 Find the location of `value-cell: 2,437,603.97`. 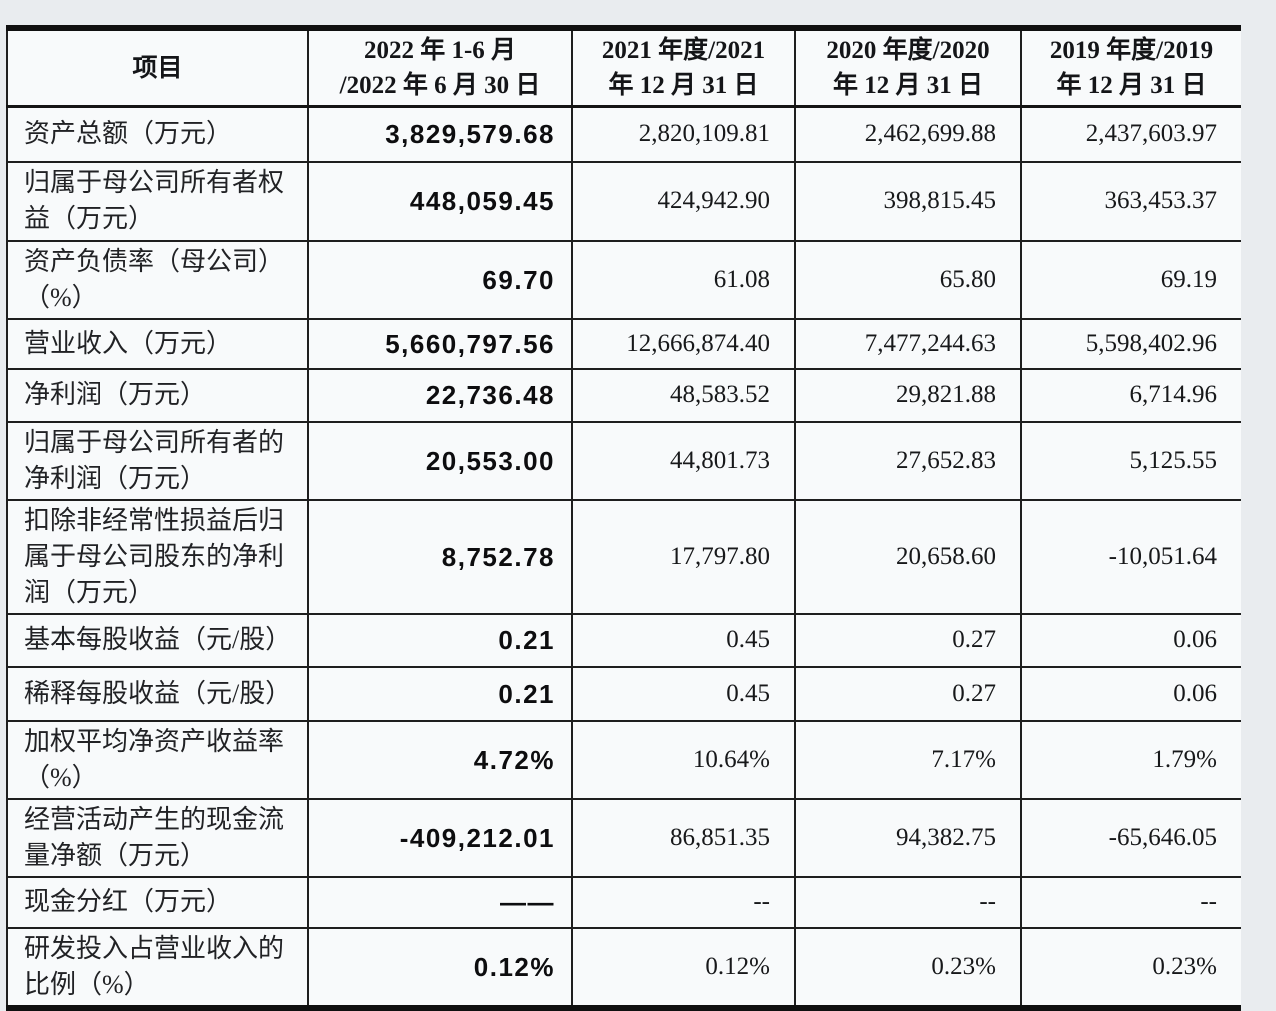

value-cell: 2,437,603.97 is located at coordinates (1130, 134).